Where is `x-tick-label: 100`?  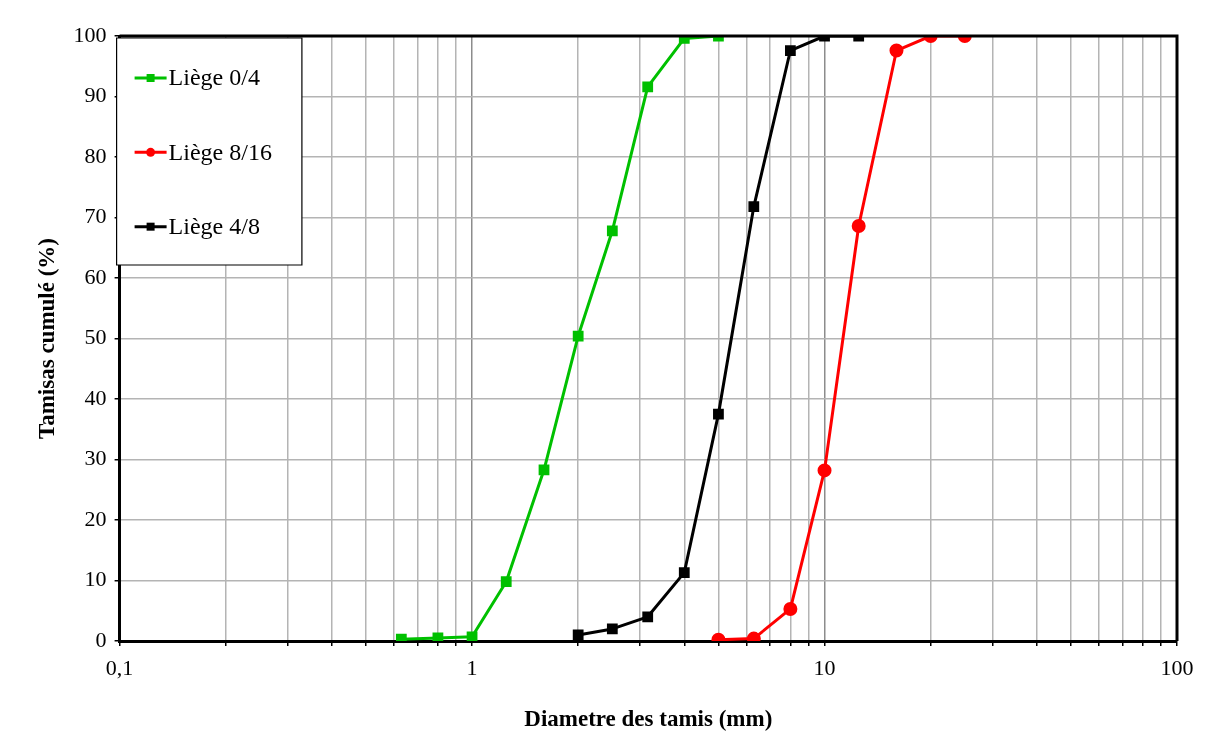 x-tick-label: 100 is located at coordinates (1177, 667).